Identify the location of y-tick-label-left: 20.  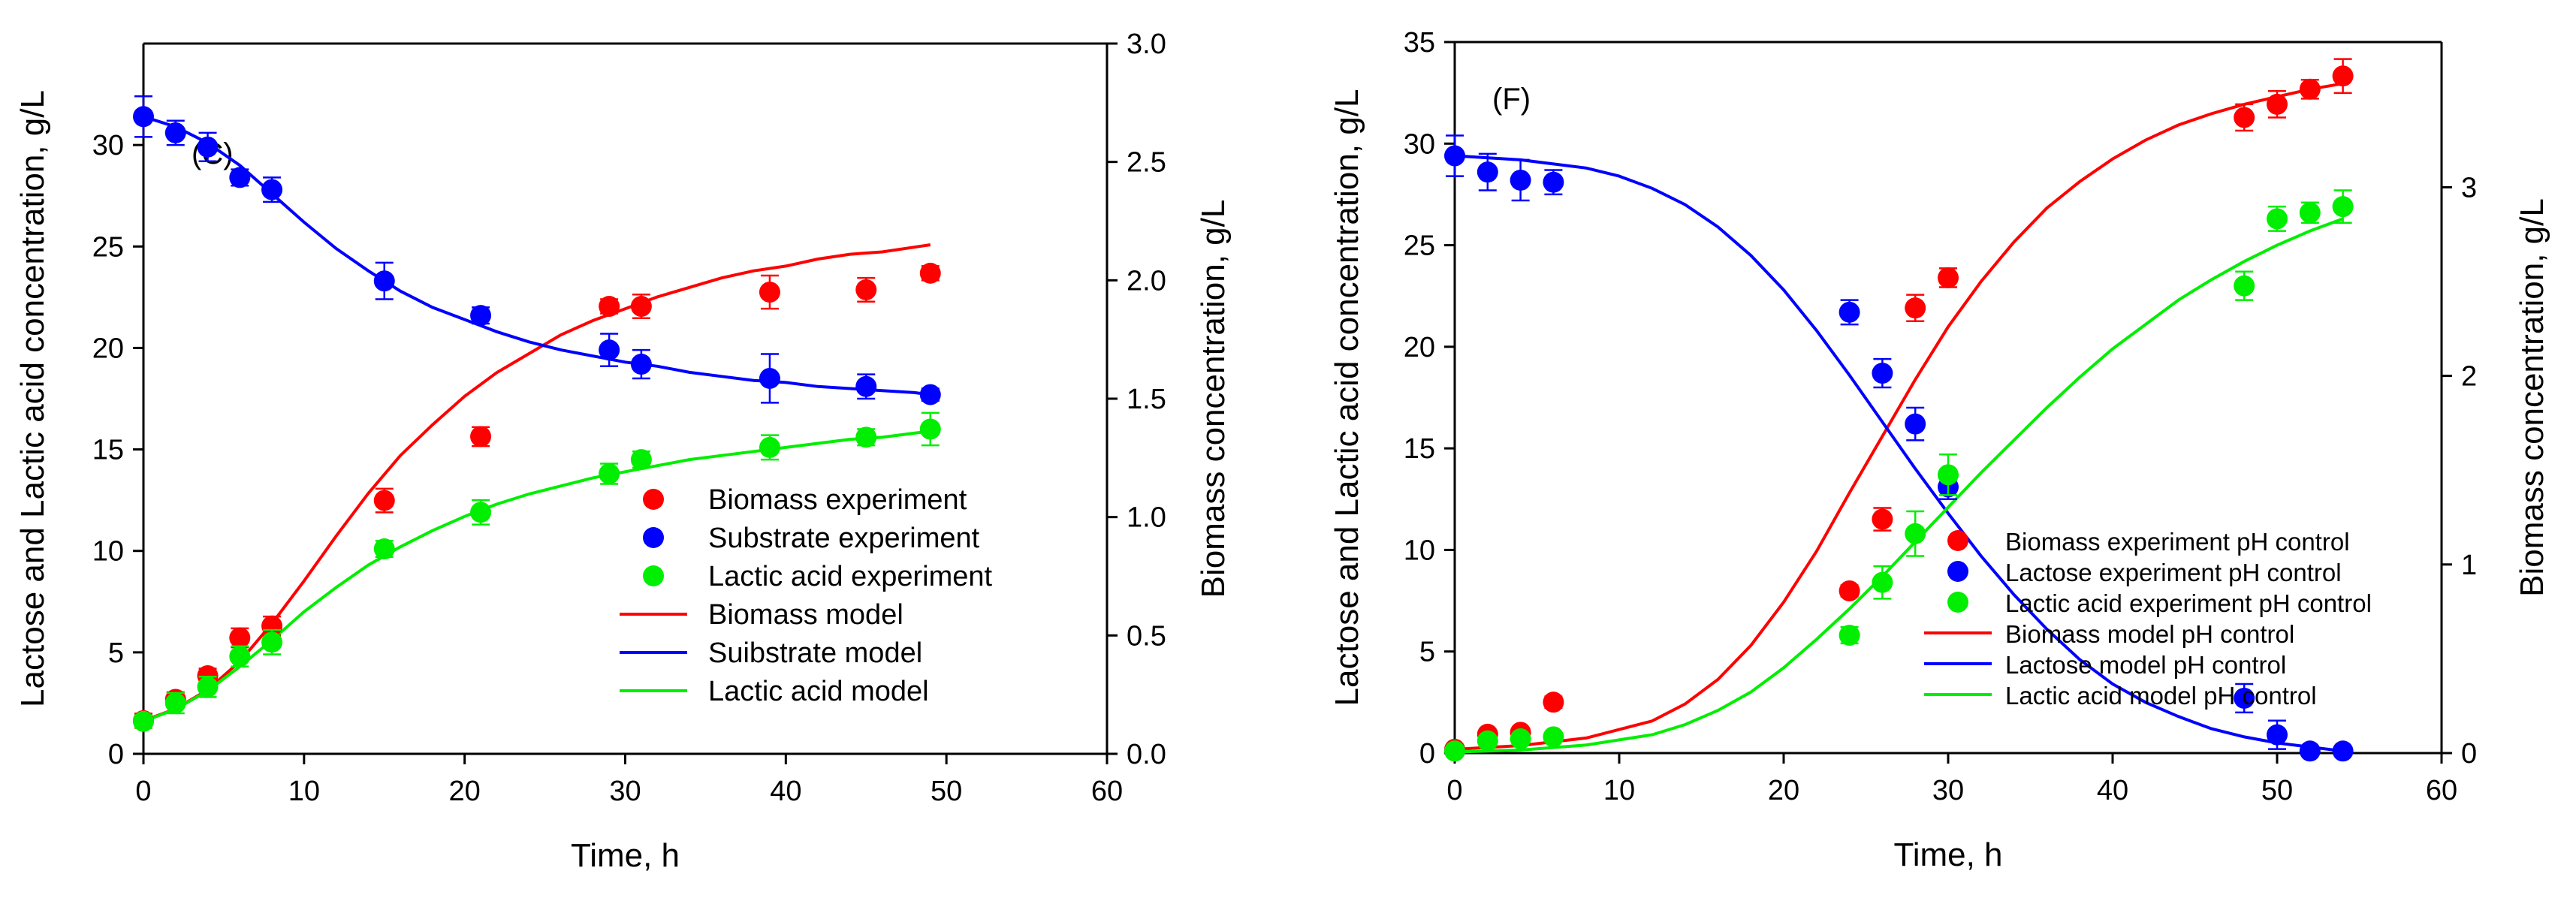
(108, 349).